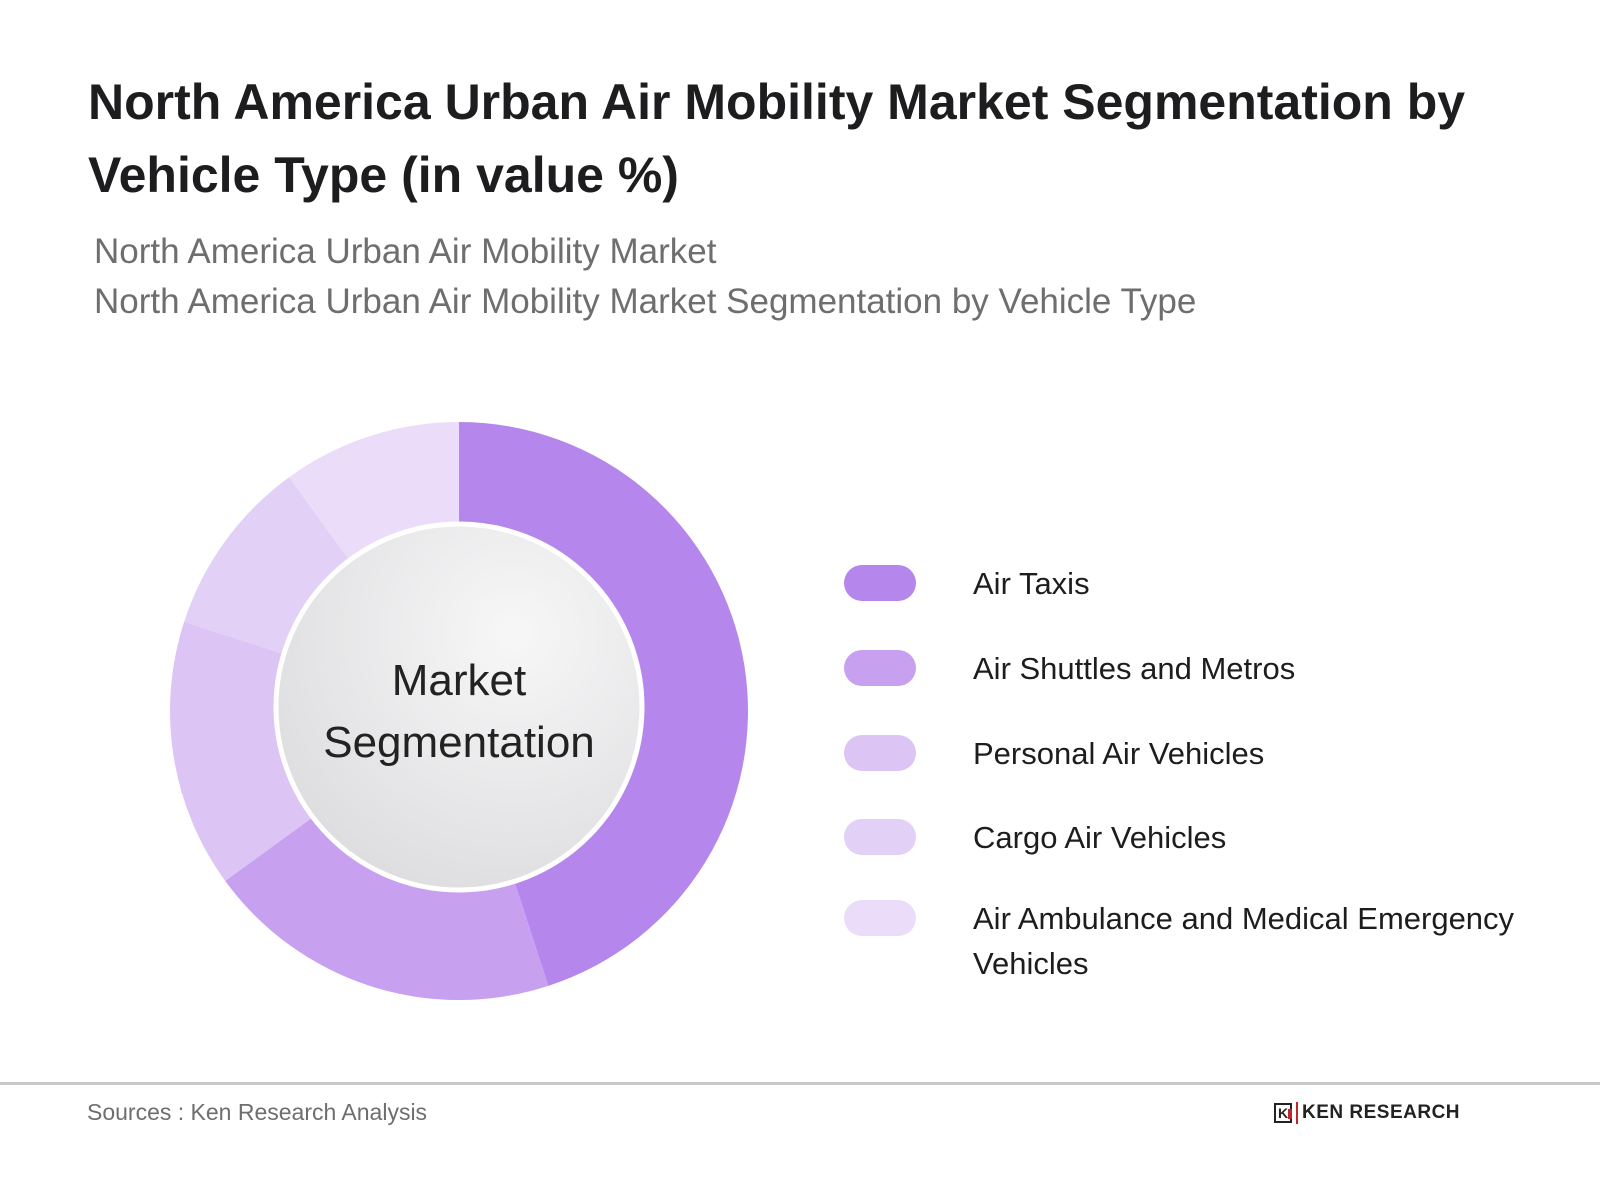 This screenshot has height=1200, width=1600. I want to click on center-label-line-1: Market, so click(459, 680).